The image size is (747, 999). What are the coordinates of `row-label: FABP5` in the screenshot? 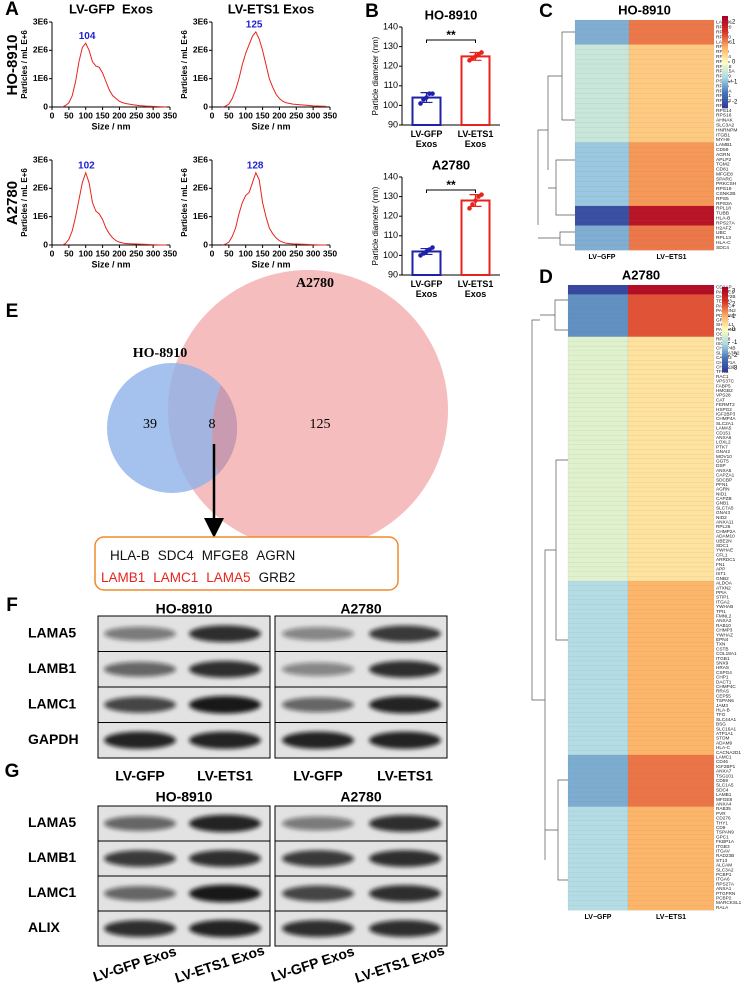 It's located at (723, 385).